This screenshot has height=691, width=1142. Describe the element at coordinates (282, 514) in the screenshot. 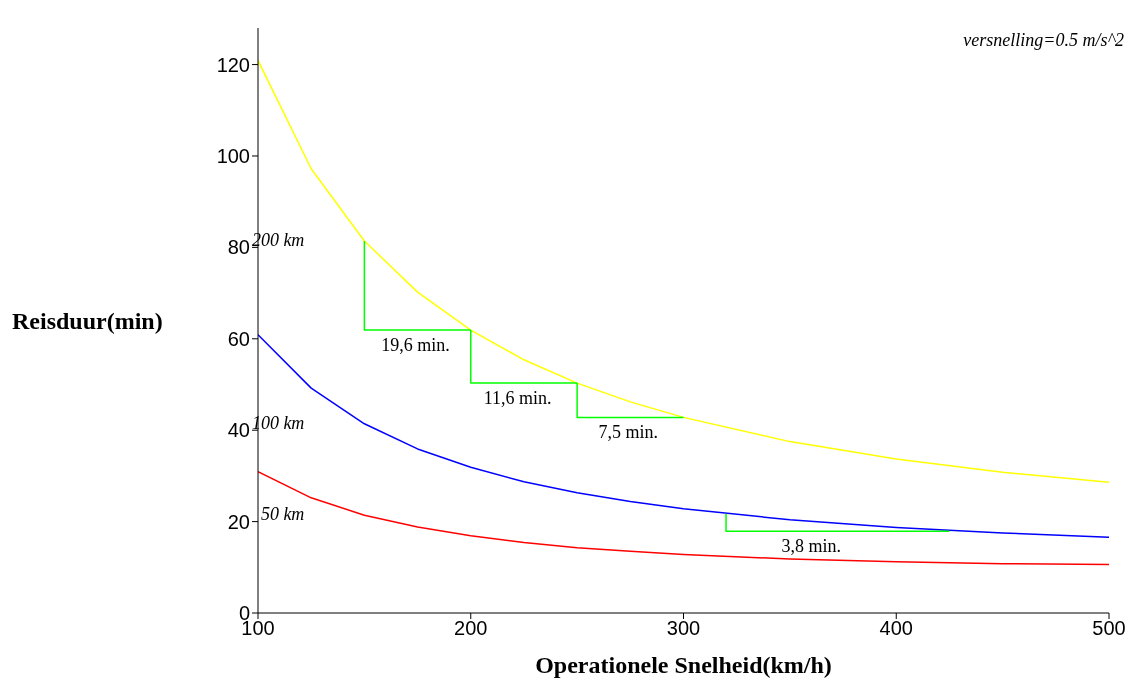

I see `series-label: 50 km` at that location.